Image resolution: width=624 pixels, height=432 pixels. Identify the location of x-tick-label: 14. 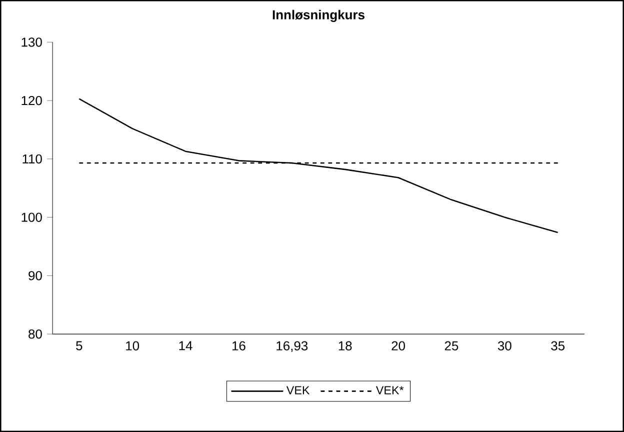
(185, 345).